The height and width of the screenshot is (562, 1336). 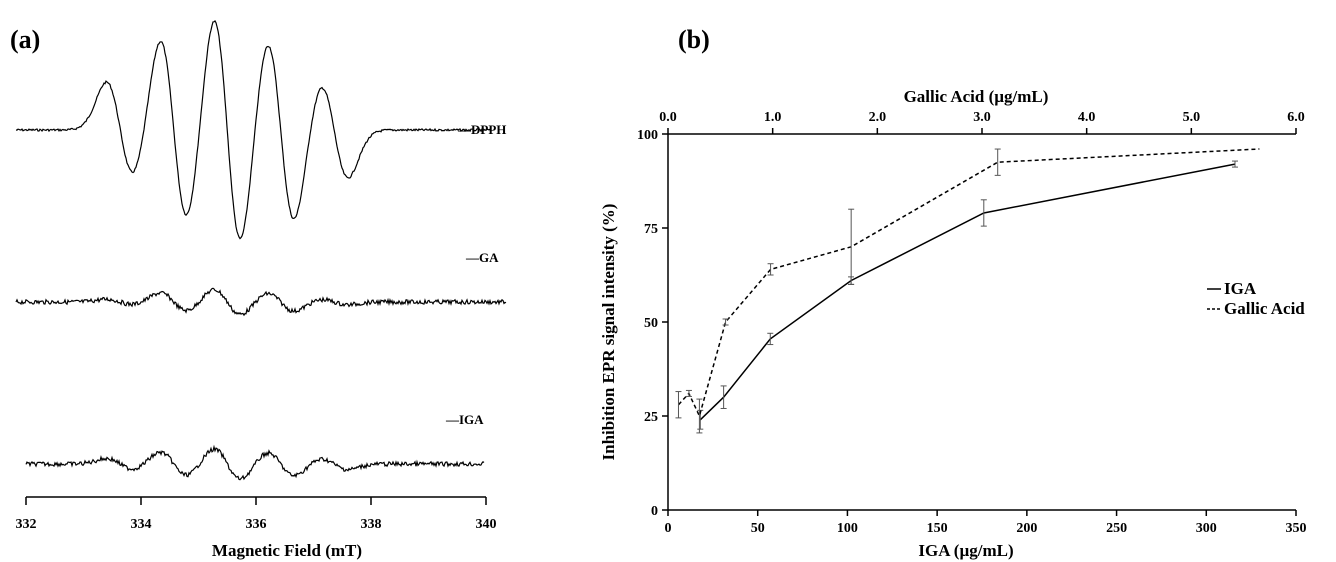 What do you see at coordinates (1264, 308) in the screenshot?
I see `legend-label-gallic-acid: Gallic Acid` at bounding box center [1264, 308].